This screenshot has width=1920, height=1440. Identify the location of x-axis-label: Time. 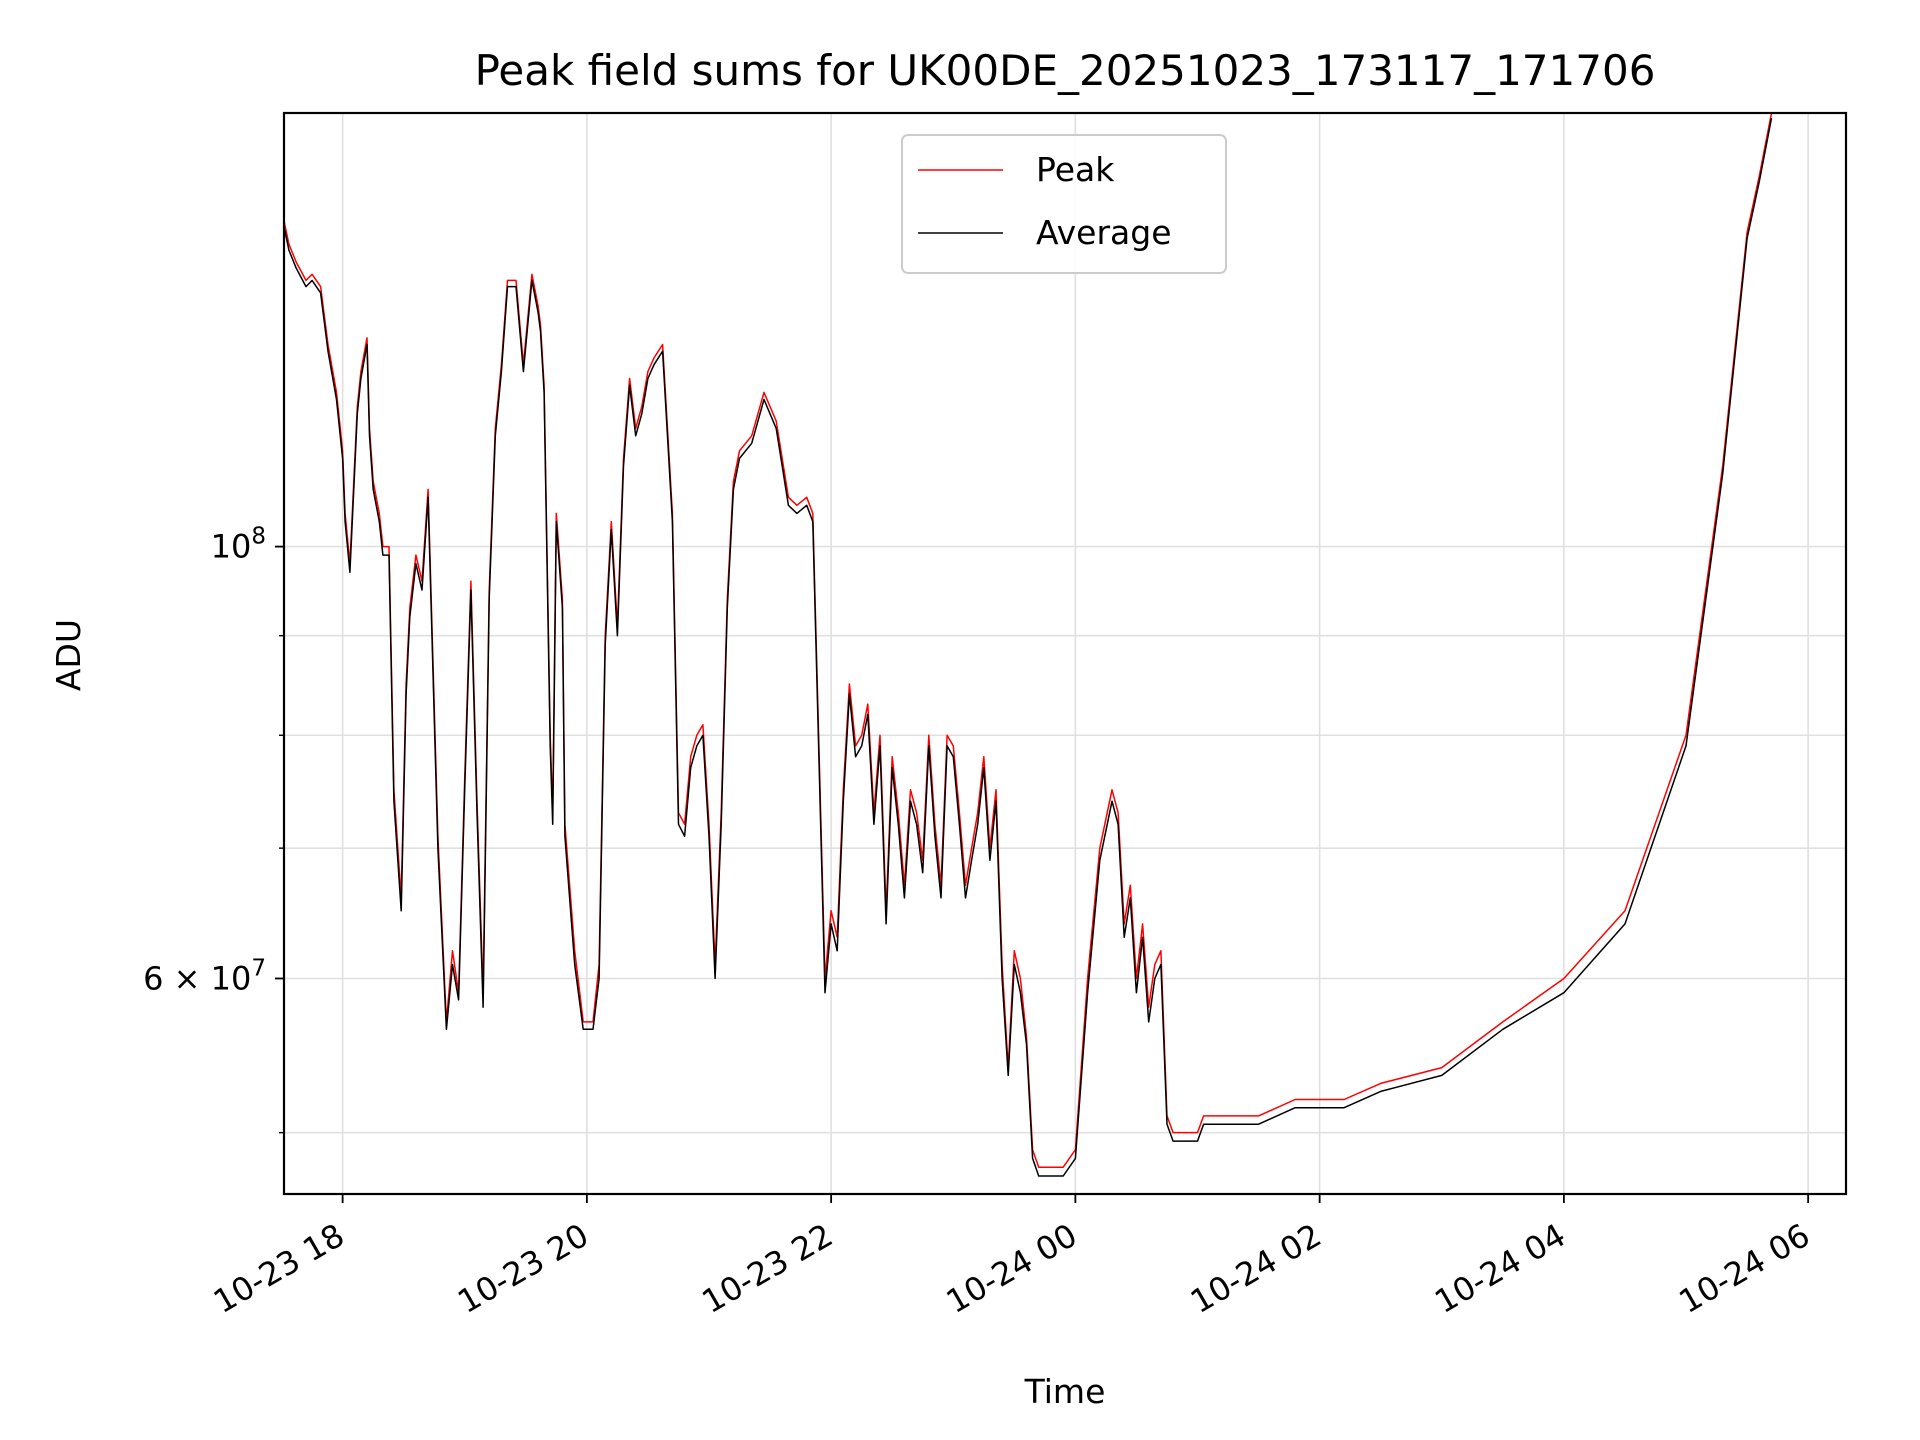
(1065, 1391).